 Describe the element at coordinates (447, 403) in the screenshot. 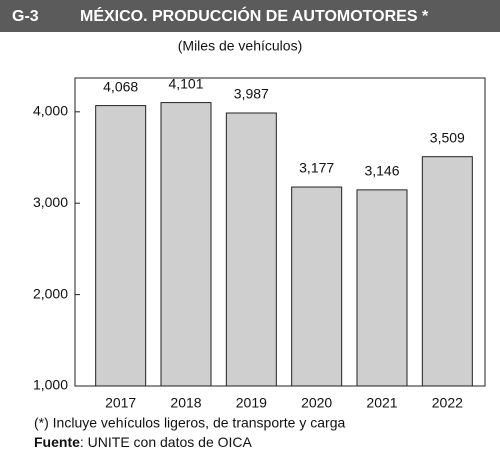

I see `x-tick-label: 2022` at that location.